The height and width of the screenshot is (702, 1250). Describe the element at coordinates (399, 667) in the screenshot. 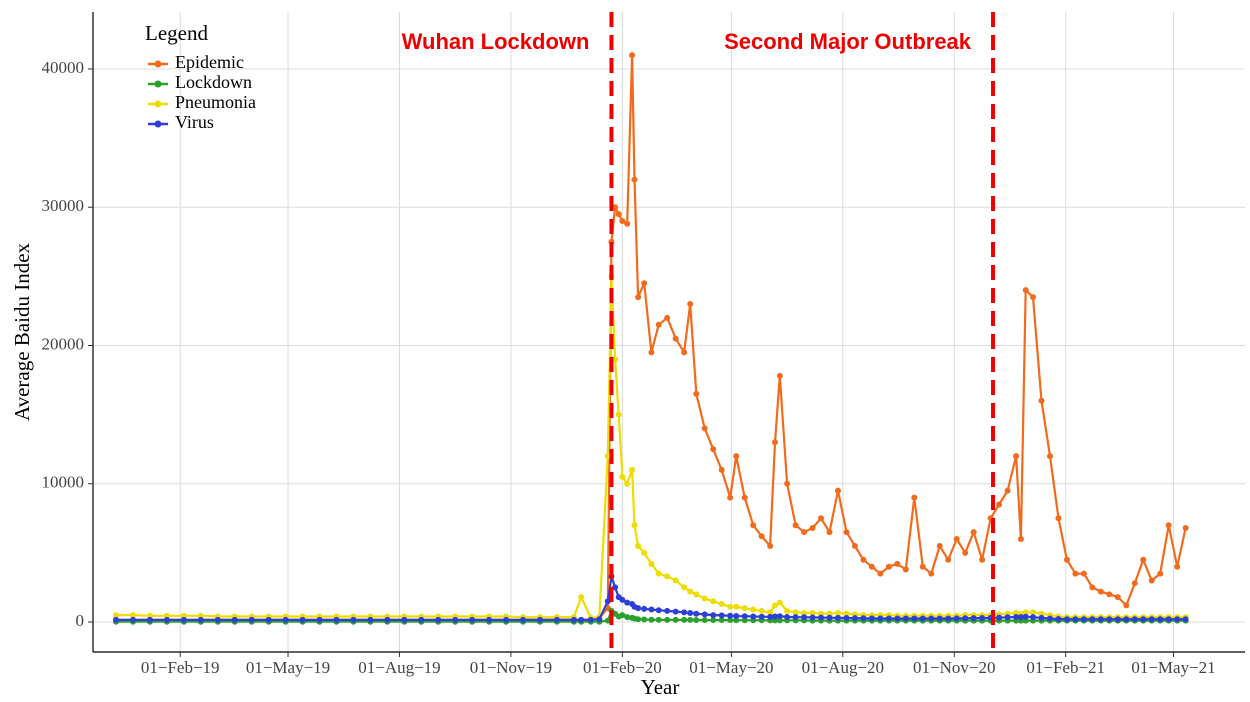

I see `x-tick-label: 01−Aug−19` at that location.